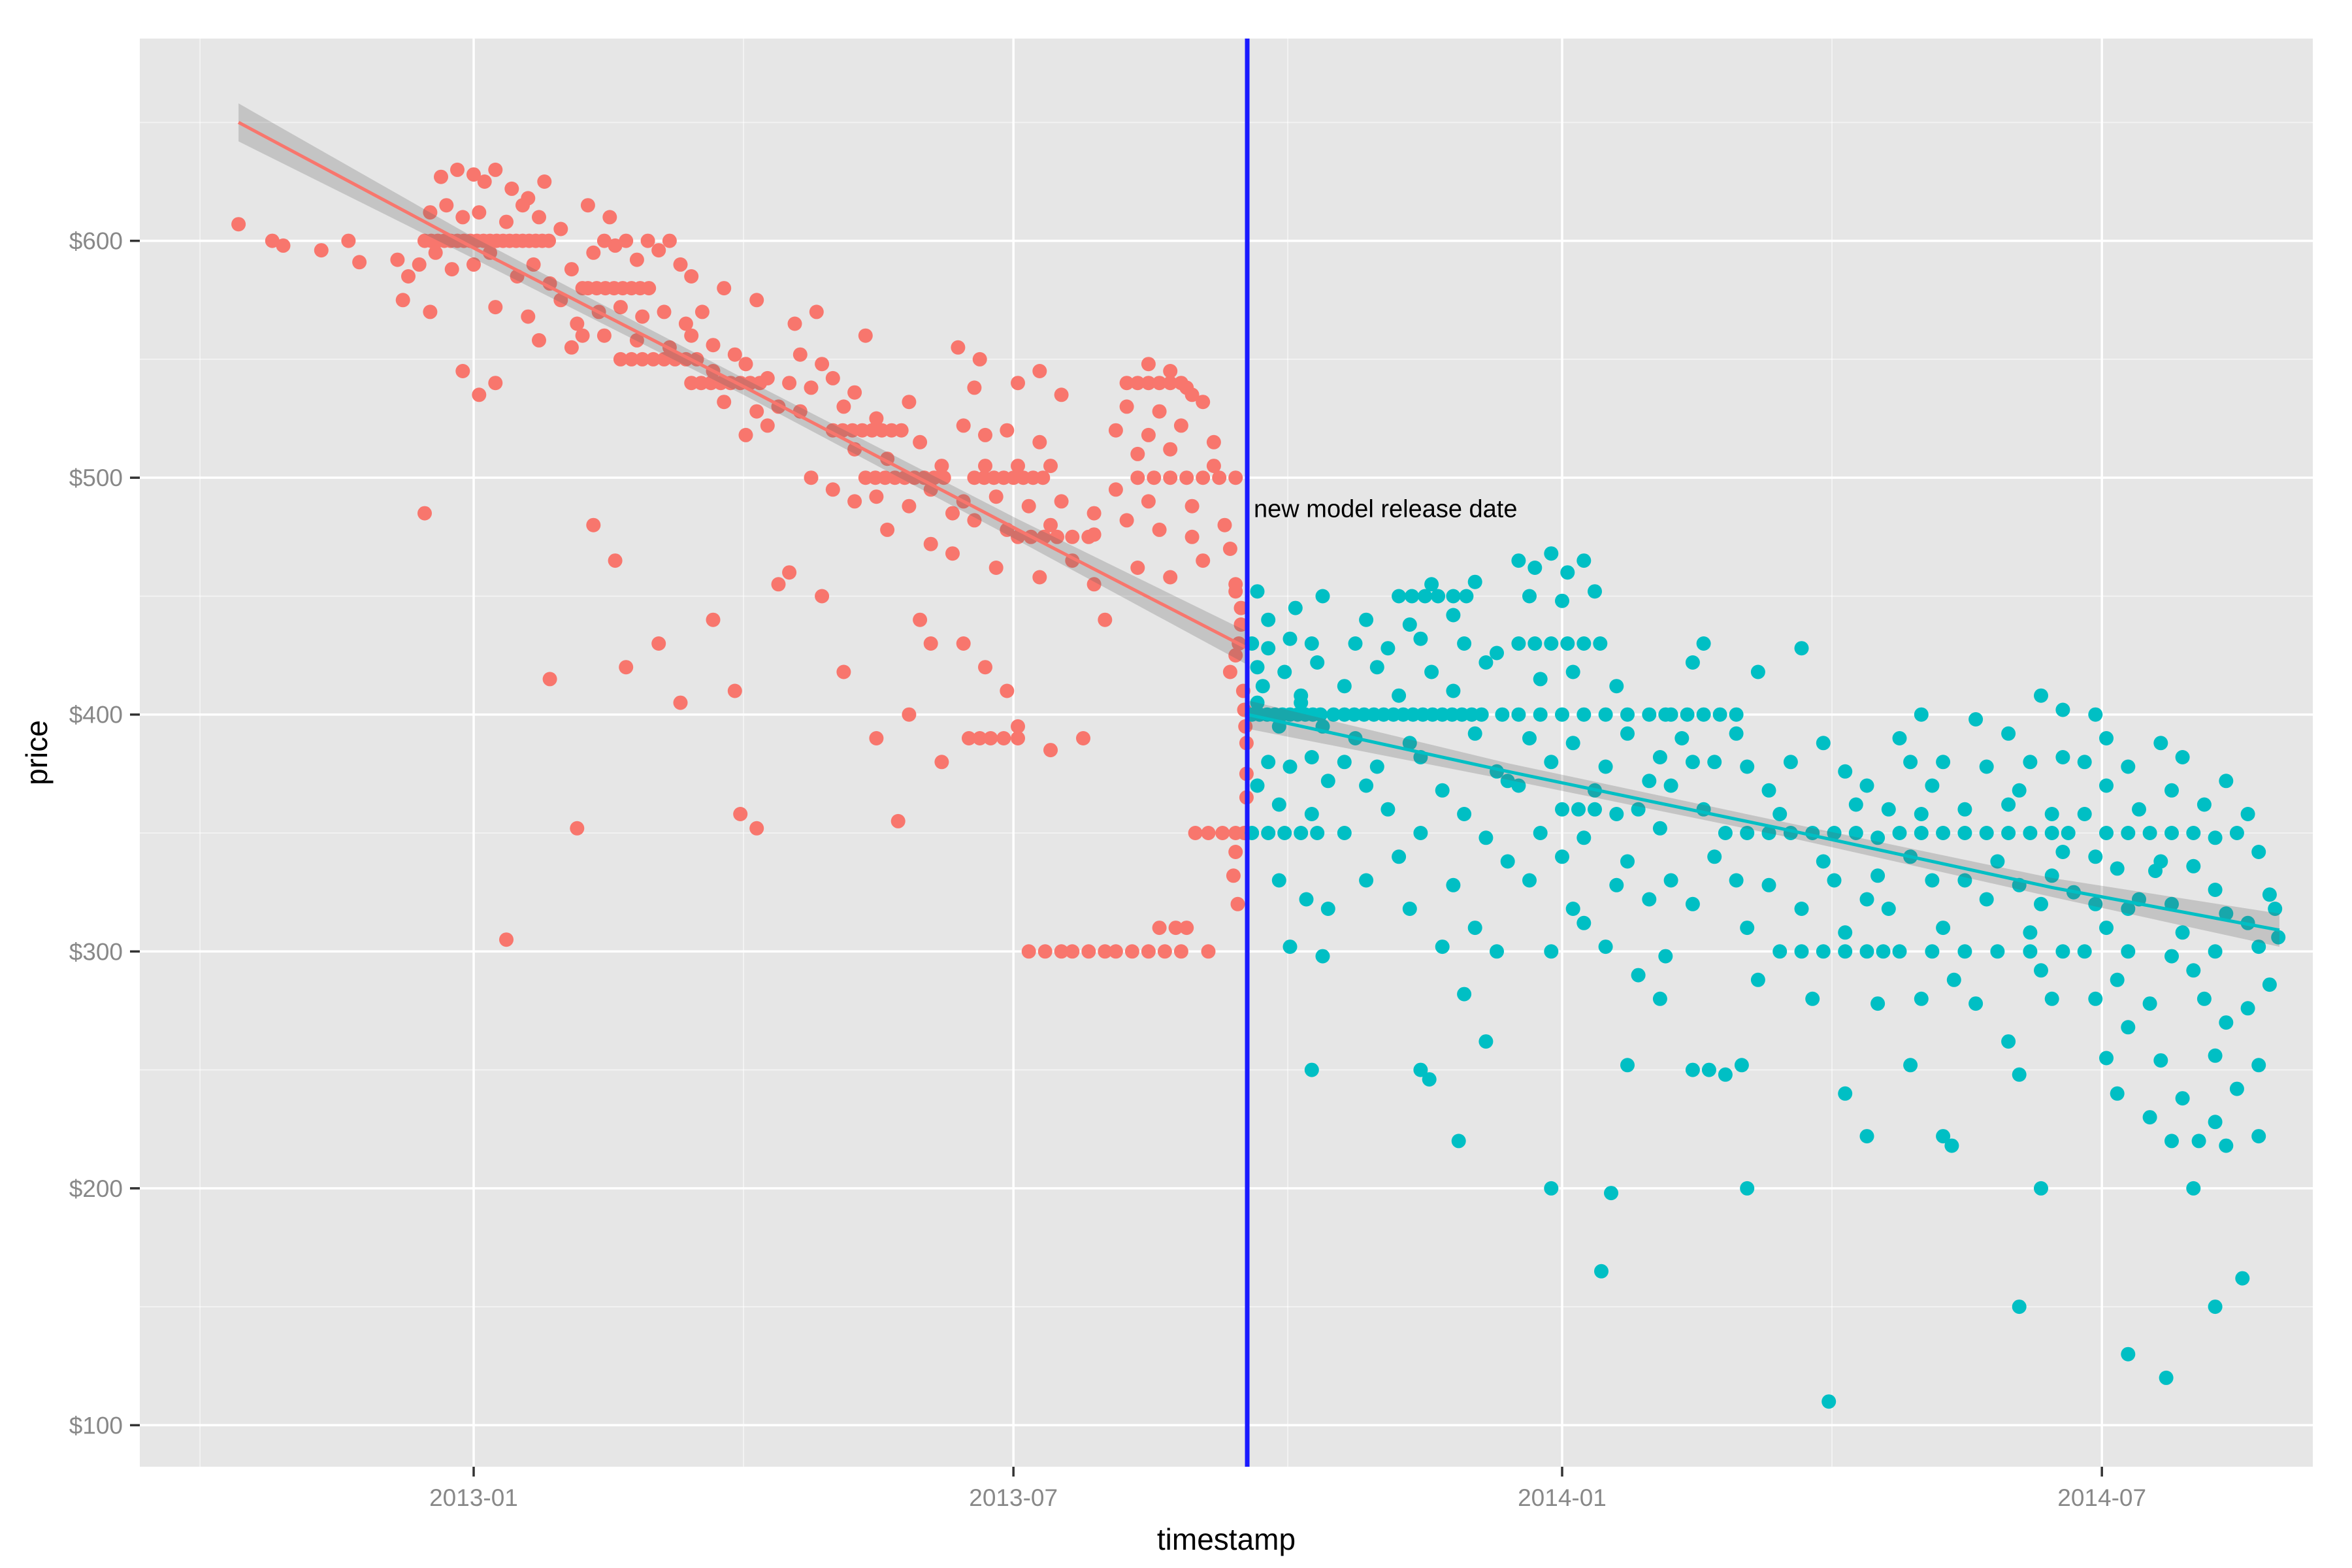  I want to click on y-tick-label: $100, so click(96, 1425).